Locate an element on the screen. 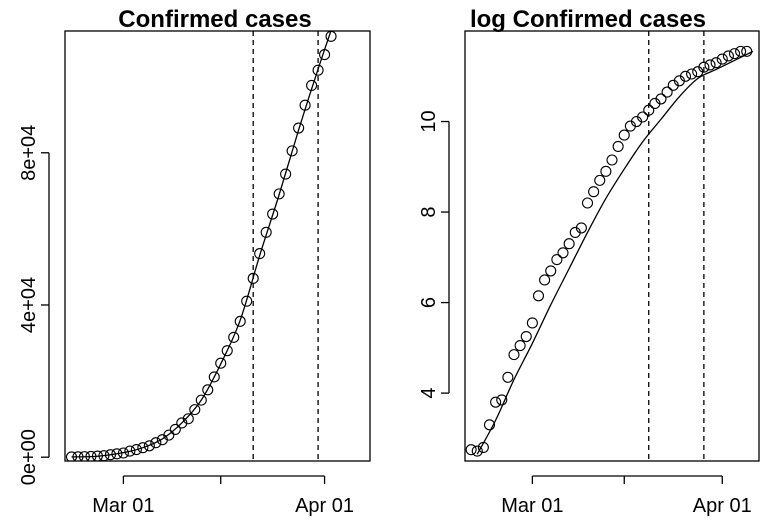  chart-title: Confirmed cases is located at coordinates (214, 19).